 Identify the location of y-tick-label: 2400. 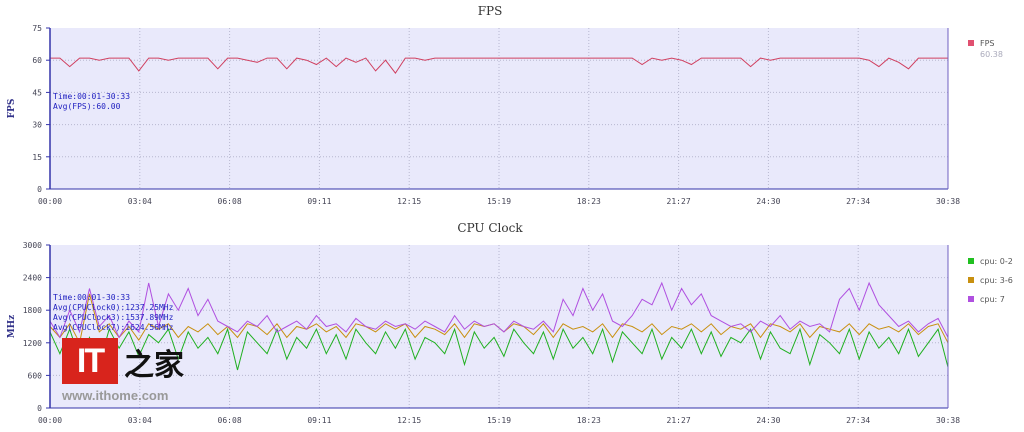
(32, 278).